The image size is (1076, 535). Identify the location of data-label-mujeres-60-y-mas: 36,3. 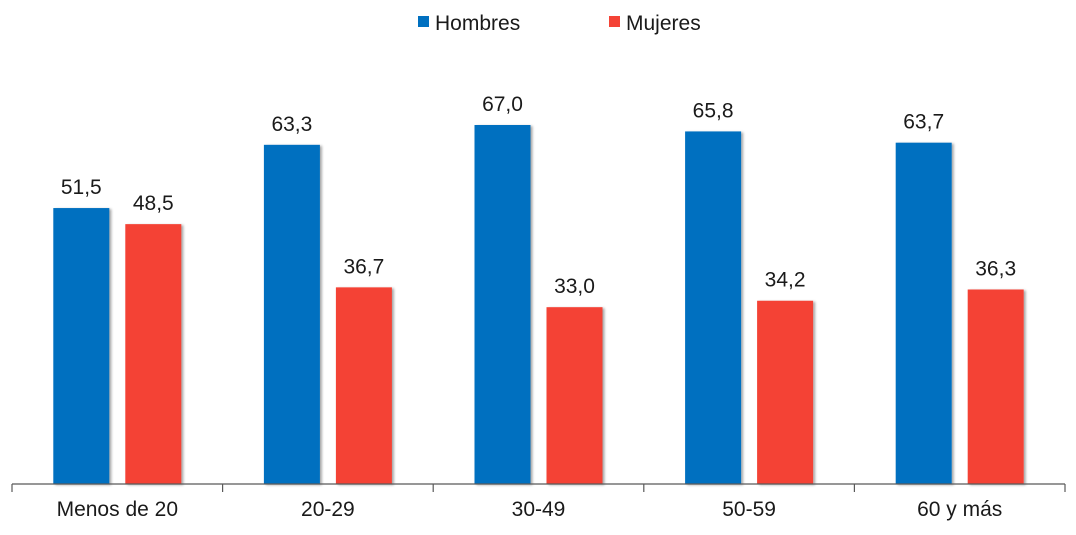
(995, 268).